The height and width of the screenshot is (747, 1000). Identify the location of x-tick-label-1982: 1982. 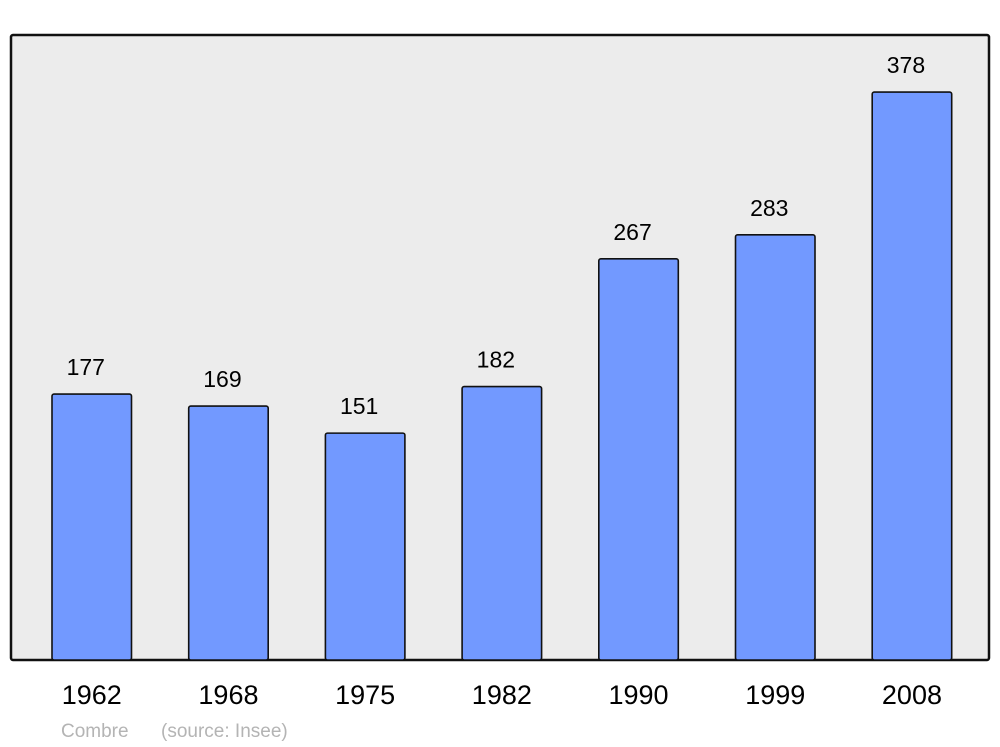
(502, 695).